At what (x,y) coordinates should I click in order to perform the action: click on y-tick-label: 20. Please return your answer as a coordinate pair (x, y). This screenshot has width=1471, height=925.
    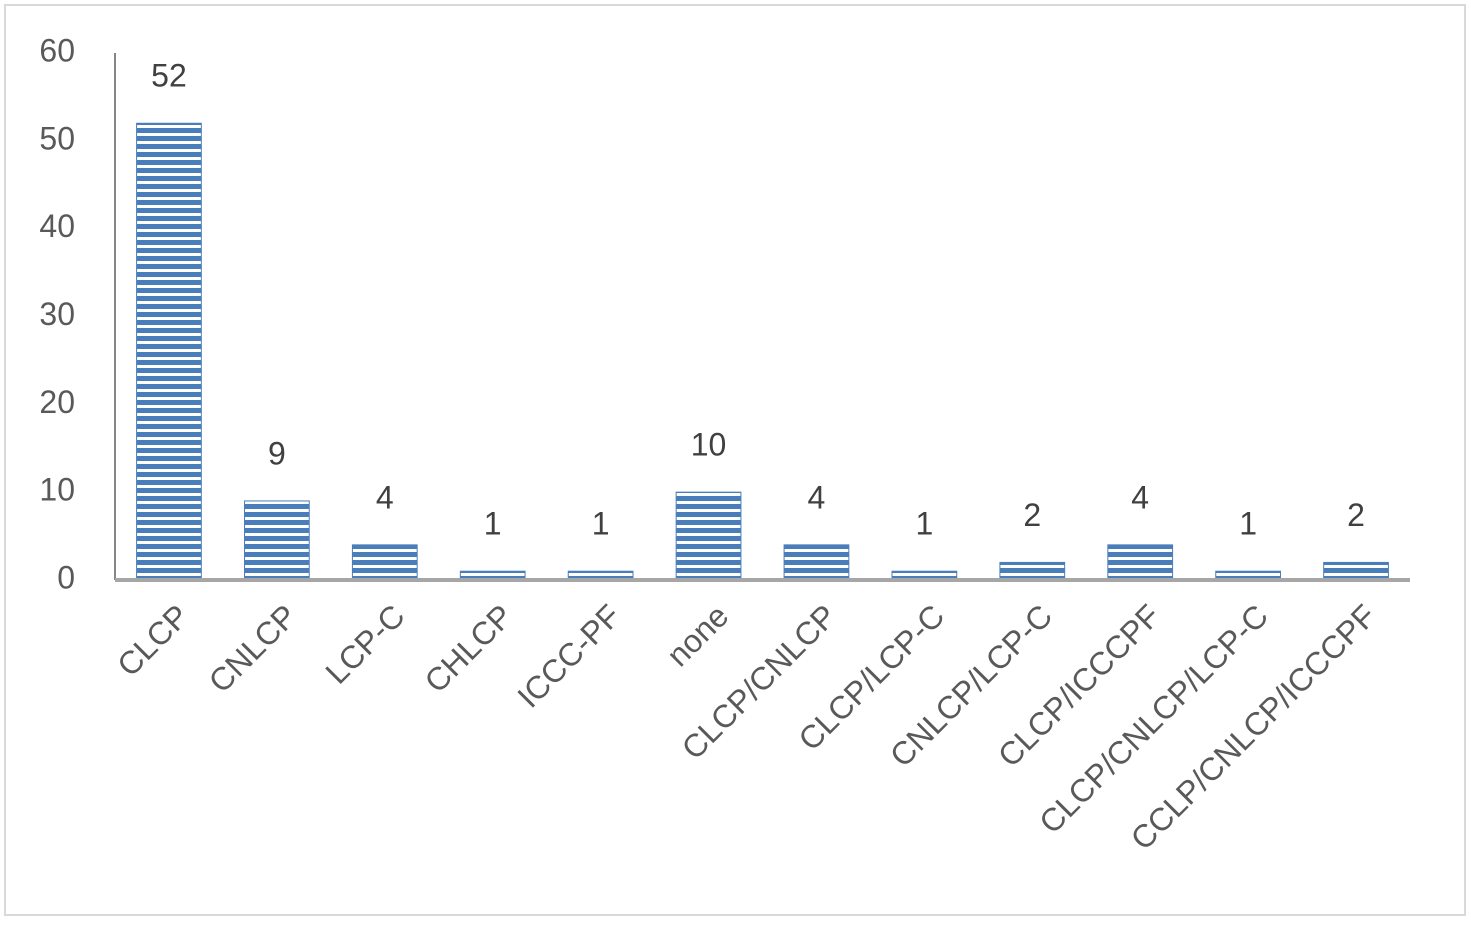
    Looking at the image, I should click on (57, 402).